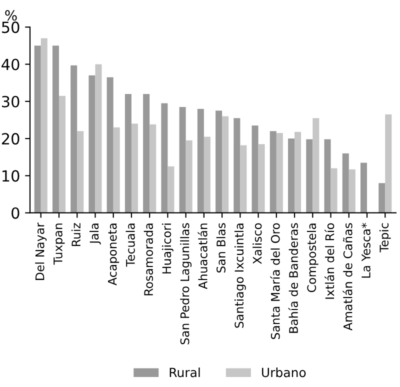 Image resolution: width=400 pixels, height=387 pixels. Describe the element at coordinates (221, 248) in the screenshot. I see `x-tick-label: San Blas` at that location.